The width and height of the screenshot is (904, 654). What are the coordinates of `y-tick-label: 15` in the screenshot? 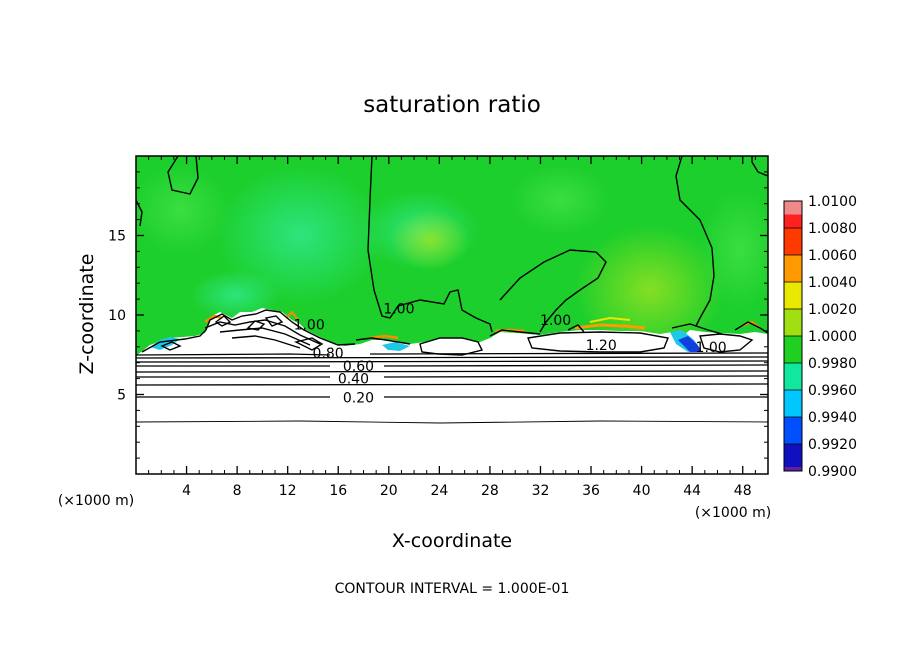 It's located at (117, 237).